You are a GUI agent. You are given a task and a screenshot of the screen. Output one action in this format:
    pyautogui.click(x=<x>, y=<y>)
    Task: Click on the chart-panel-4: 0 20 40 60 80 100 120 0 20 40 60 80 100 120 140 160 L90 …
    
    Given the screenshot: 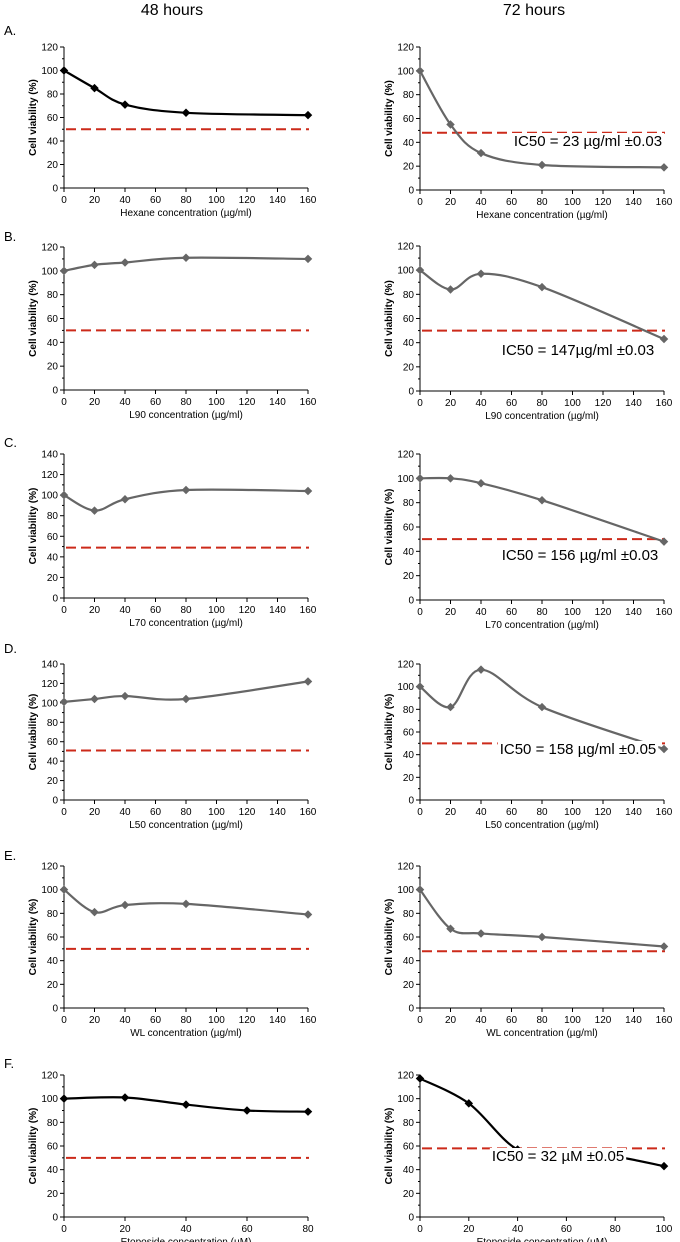 What is the action you would take?
    pyautogui.click(x=528, y=332)
    